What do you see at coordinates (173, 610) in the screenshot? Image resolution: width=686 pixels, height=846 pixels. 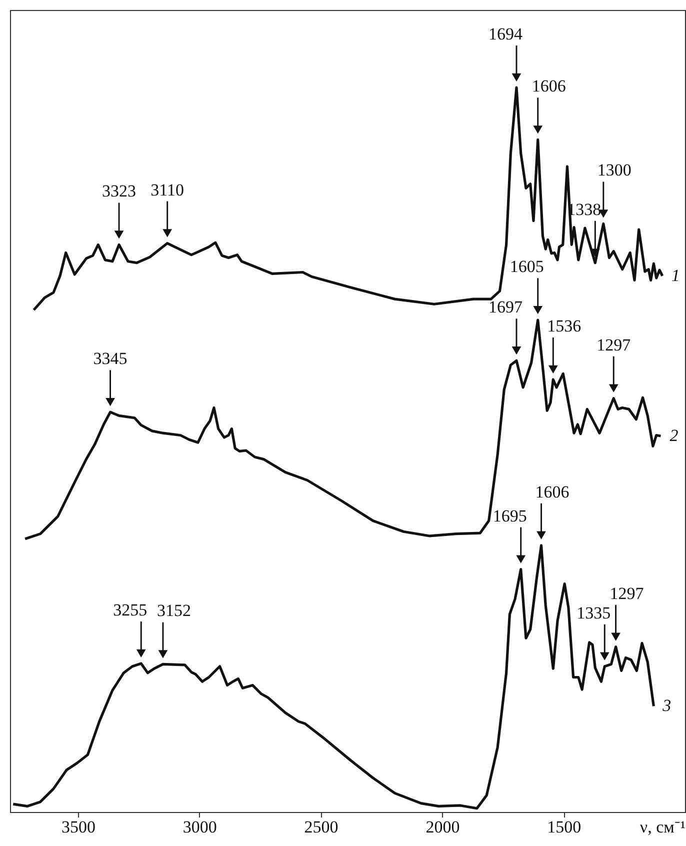 I see `annotation: 3152` at bounding box center [173, 610].